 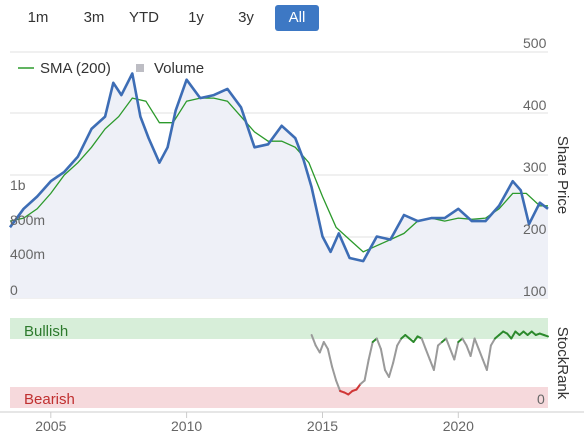 What do you see at coordinates (179, 68) in the screenshot?
I see `legend-volume-label: Volume` at bounding box center [179, 68].